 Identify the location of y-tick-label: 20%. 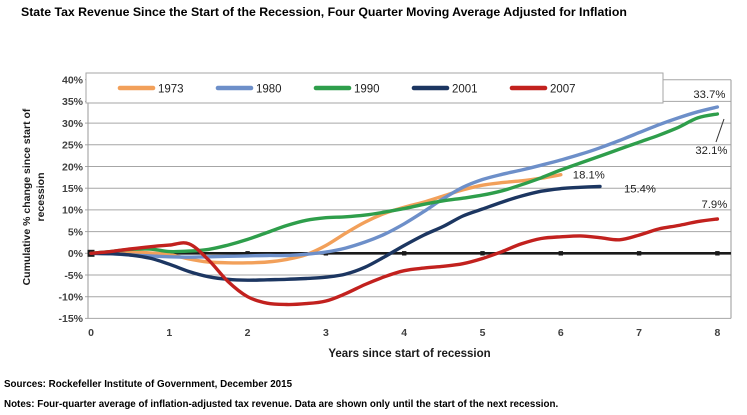
(73, 167).